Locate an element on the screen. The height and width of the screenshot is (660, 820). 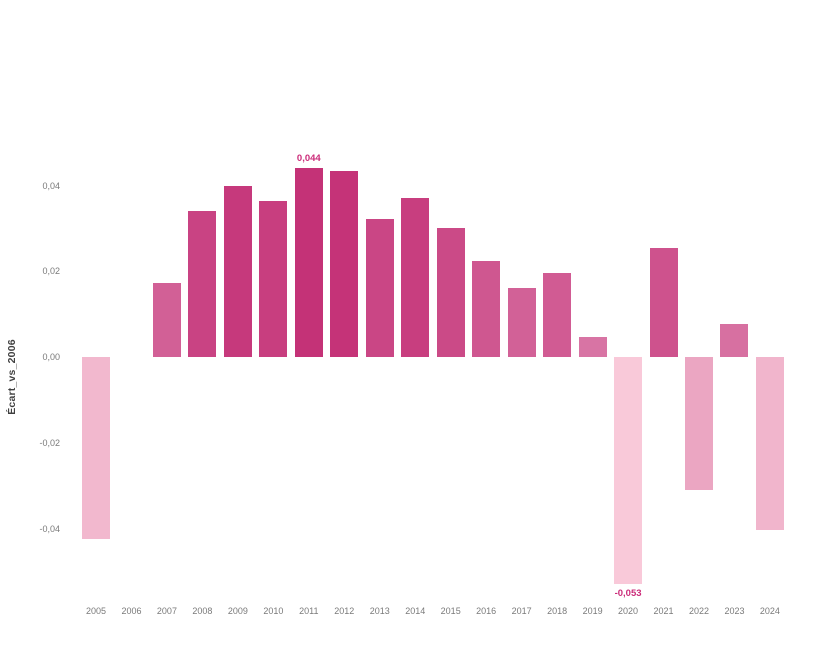
bar-2014 is located at coordinates (415, 277).